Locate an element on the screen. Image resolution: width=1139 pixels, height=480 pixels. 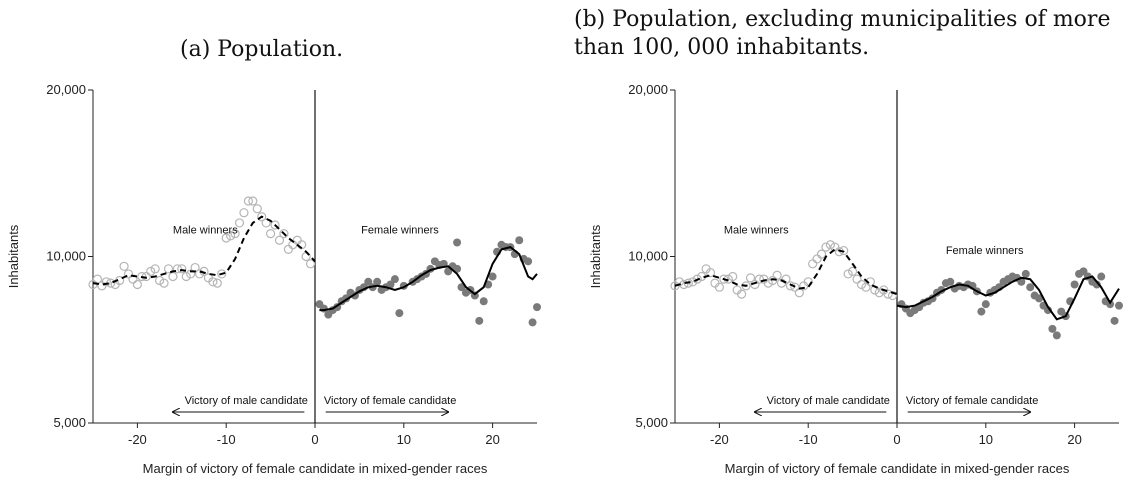
panel-b-male-fit-line is located at coordinates (786, 272).